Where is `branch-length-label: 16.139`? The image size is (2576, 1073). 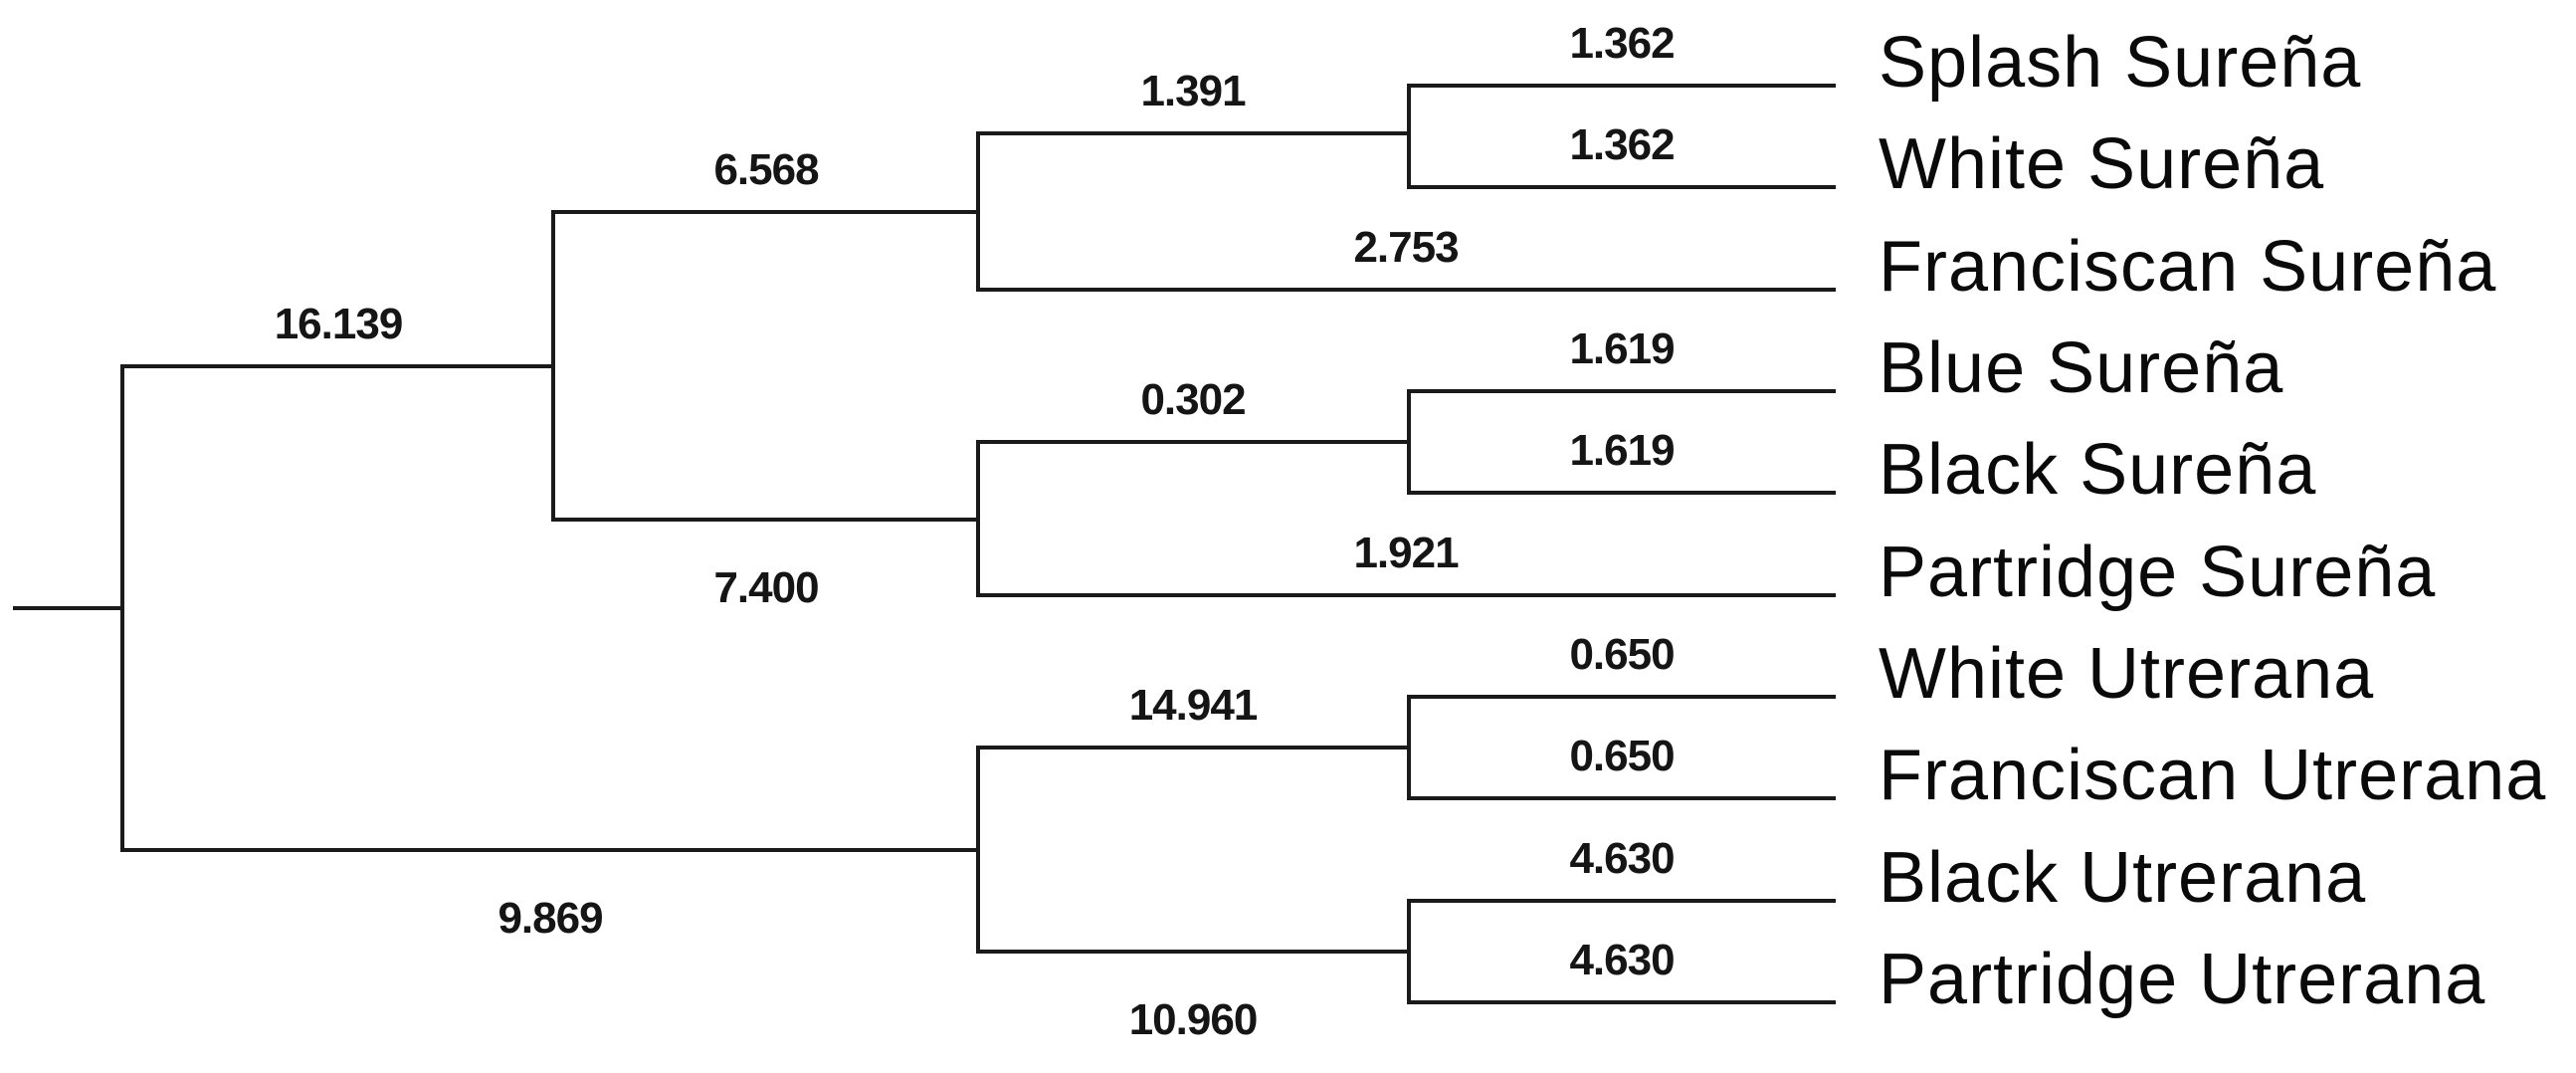 branch-length-label: 16.139 is located at coordinates (339, 324).